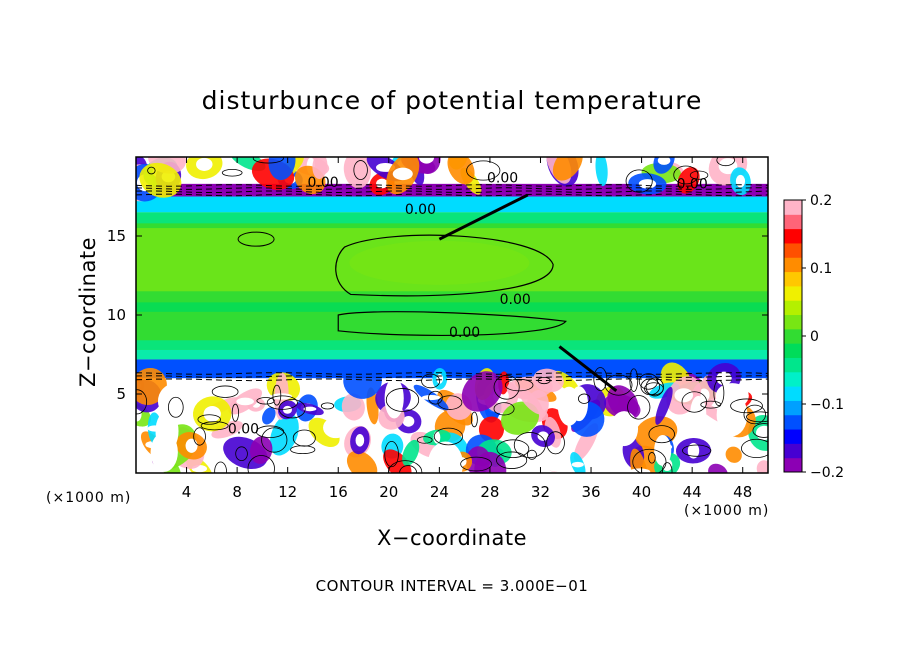 Image resolution: width=904 pixels, height=654 pixels. What do you see at coordinates (489, 492) in the screenshot?
I see `x-tick-label: 28` at bounding box center [489, 492].